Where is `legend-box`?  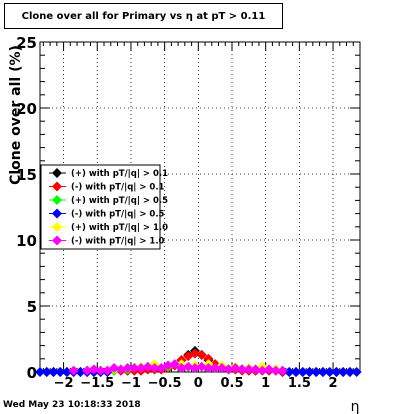
legend-box is located at coordinates (100, 207).